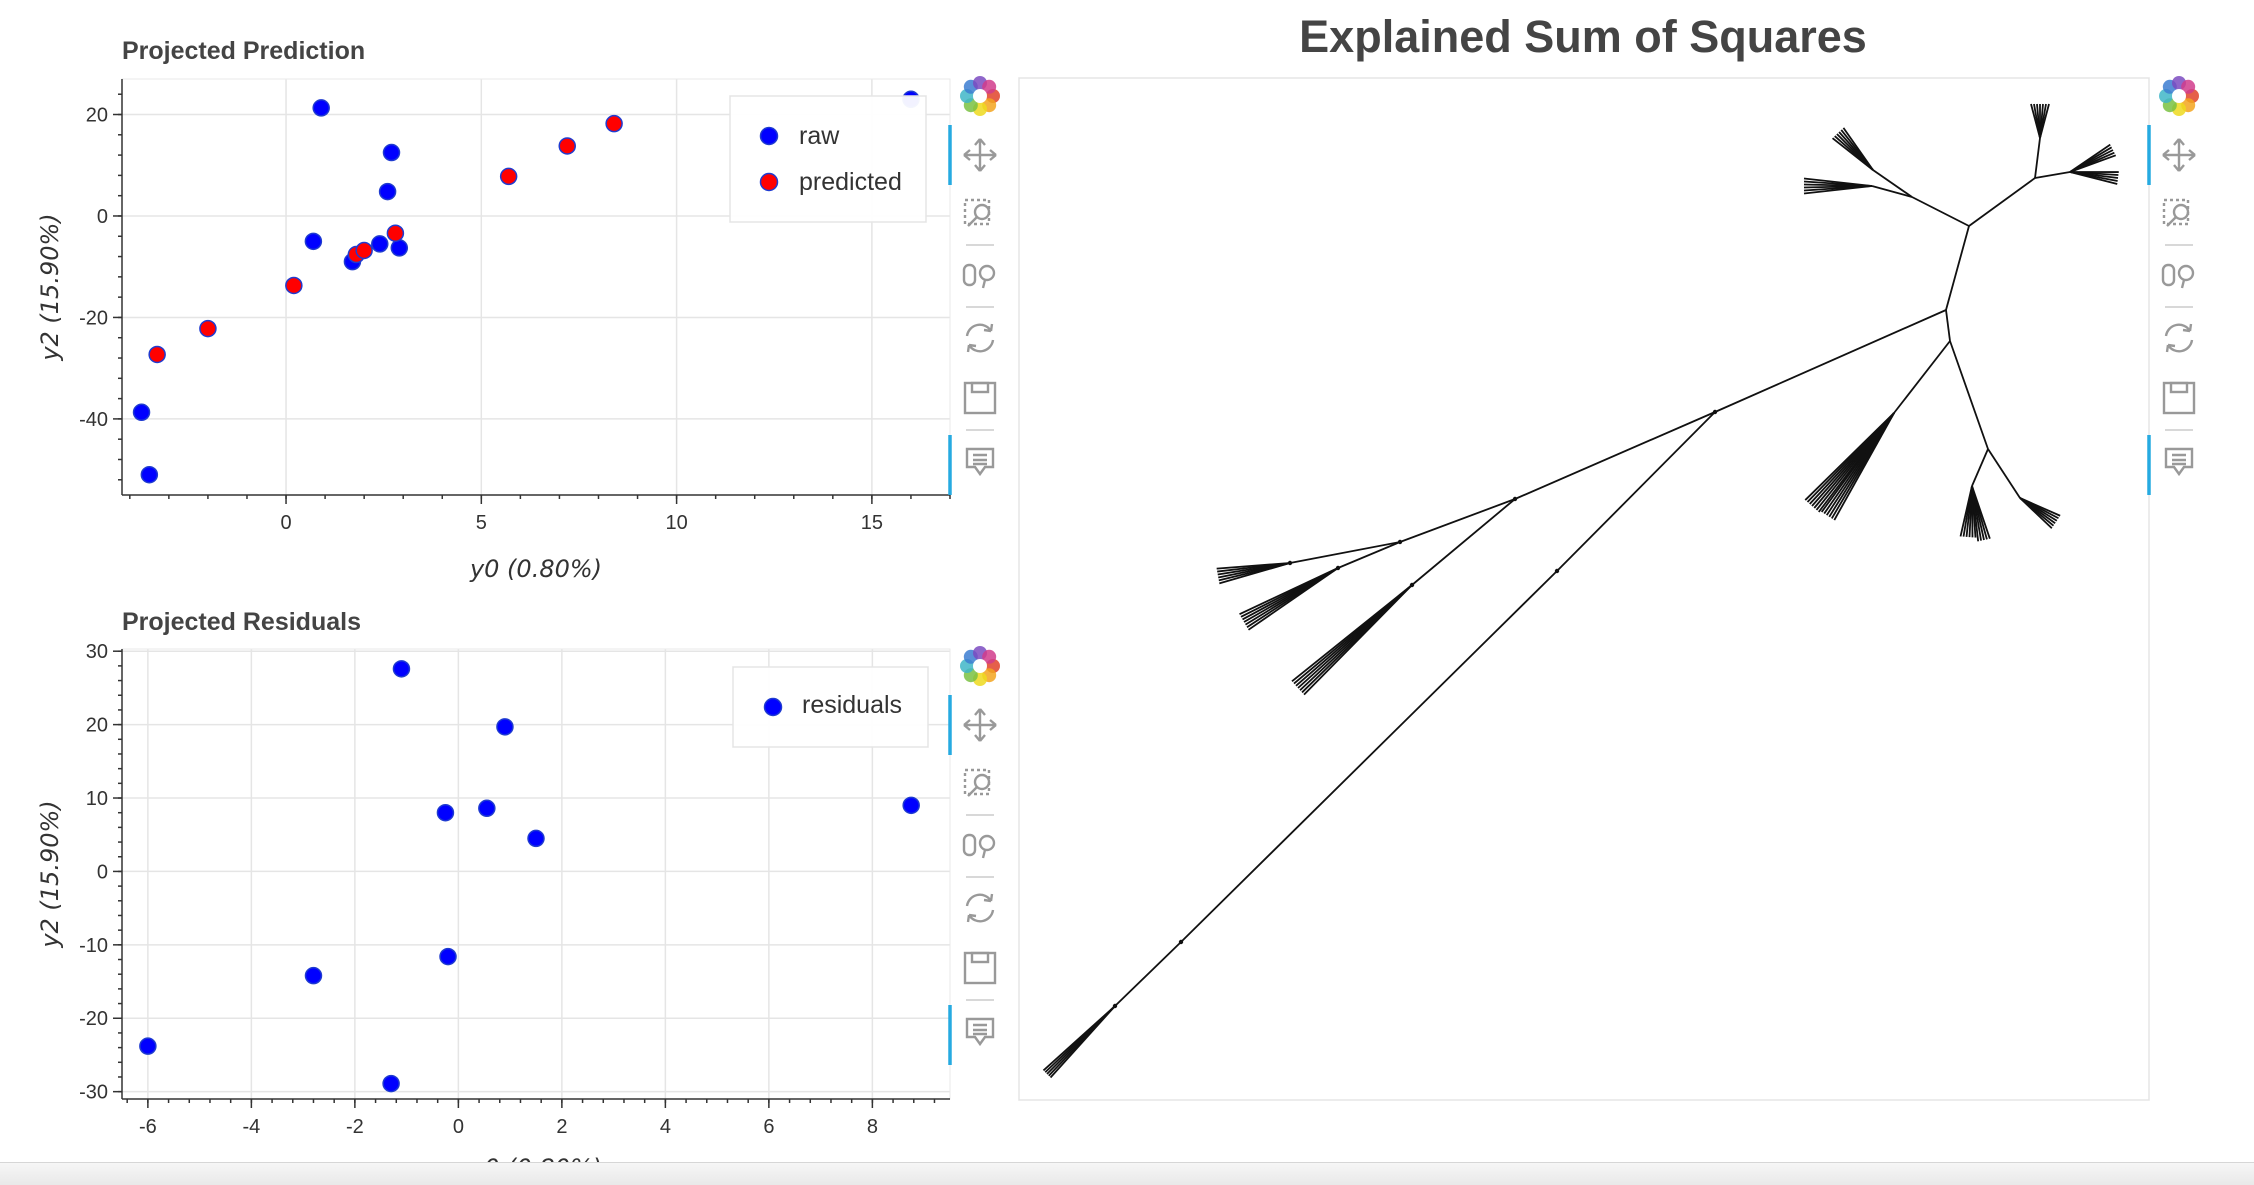 This screenshot has width=2254, height=1185. I want to click on legend-swatch-residuals, so click(773, 707).